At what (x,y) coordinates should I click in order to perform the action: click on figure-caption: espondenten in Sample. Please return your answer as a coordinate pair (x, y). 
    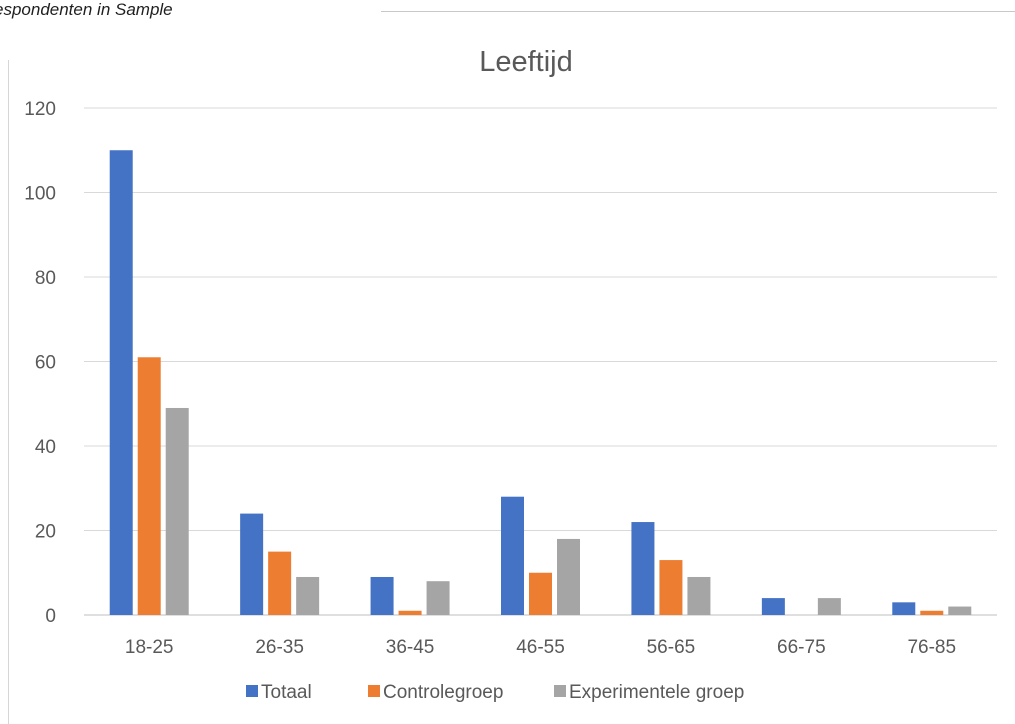
    Looking at the image, I should click on (86, 9).